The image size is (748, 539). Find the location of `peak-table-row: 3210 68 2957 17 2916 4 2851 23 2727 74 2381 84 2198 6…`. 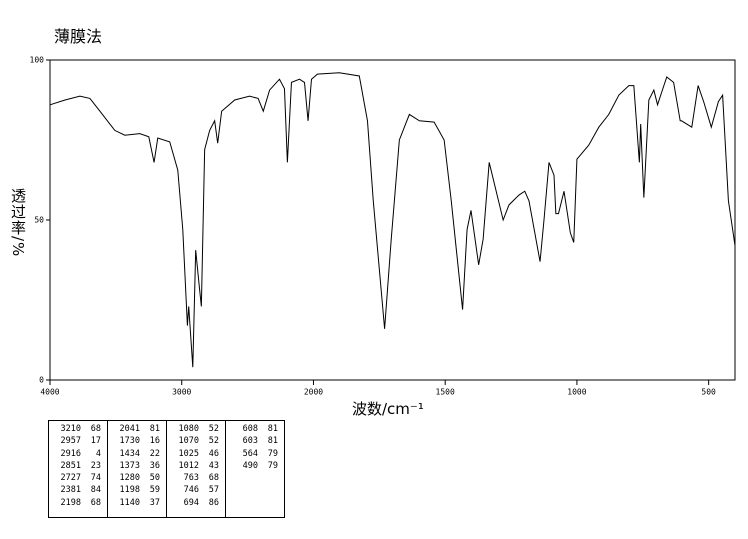

peak-table-row: 3210 68 2957 17 2916 4 2851 23 2727 74 2381 84 2198 6… is located at coordinates (166, 469).